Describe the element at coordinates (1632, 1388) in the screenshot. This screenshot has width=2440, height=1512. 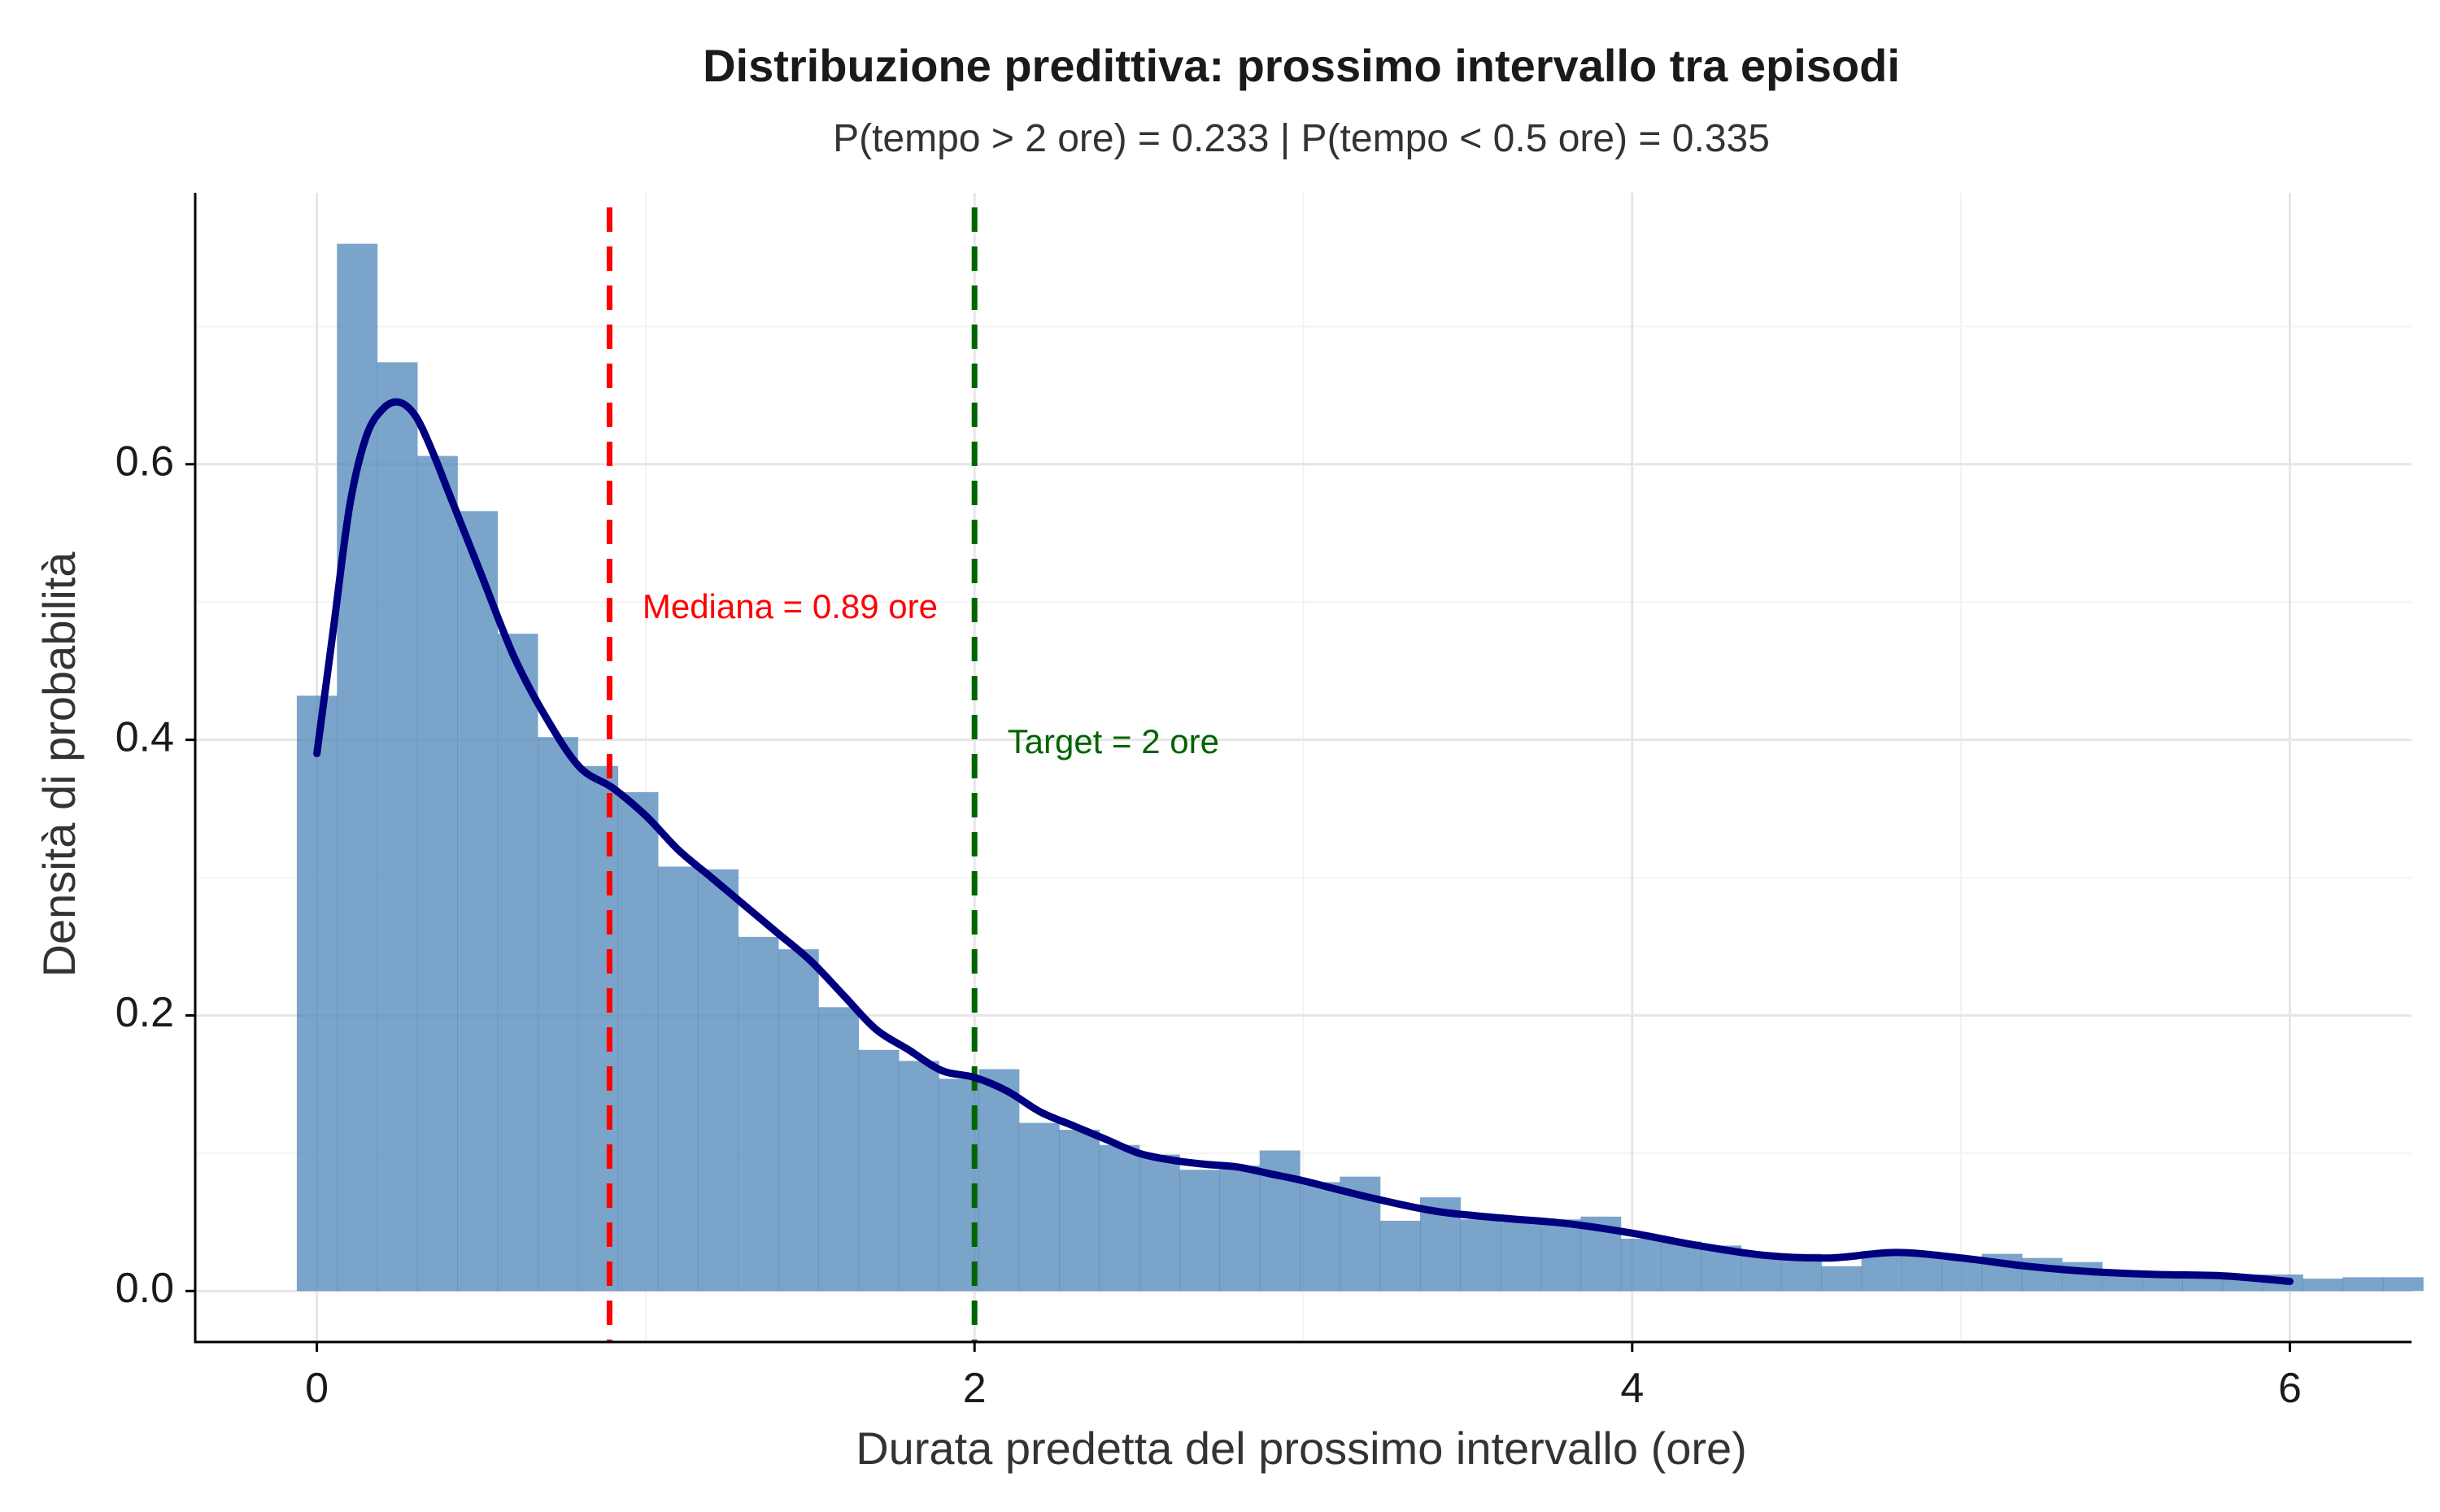
I see `x-tick-label: 4` at that location.